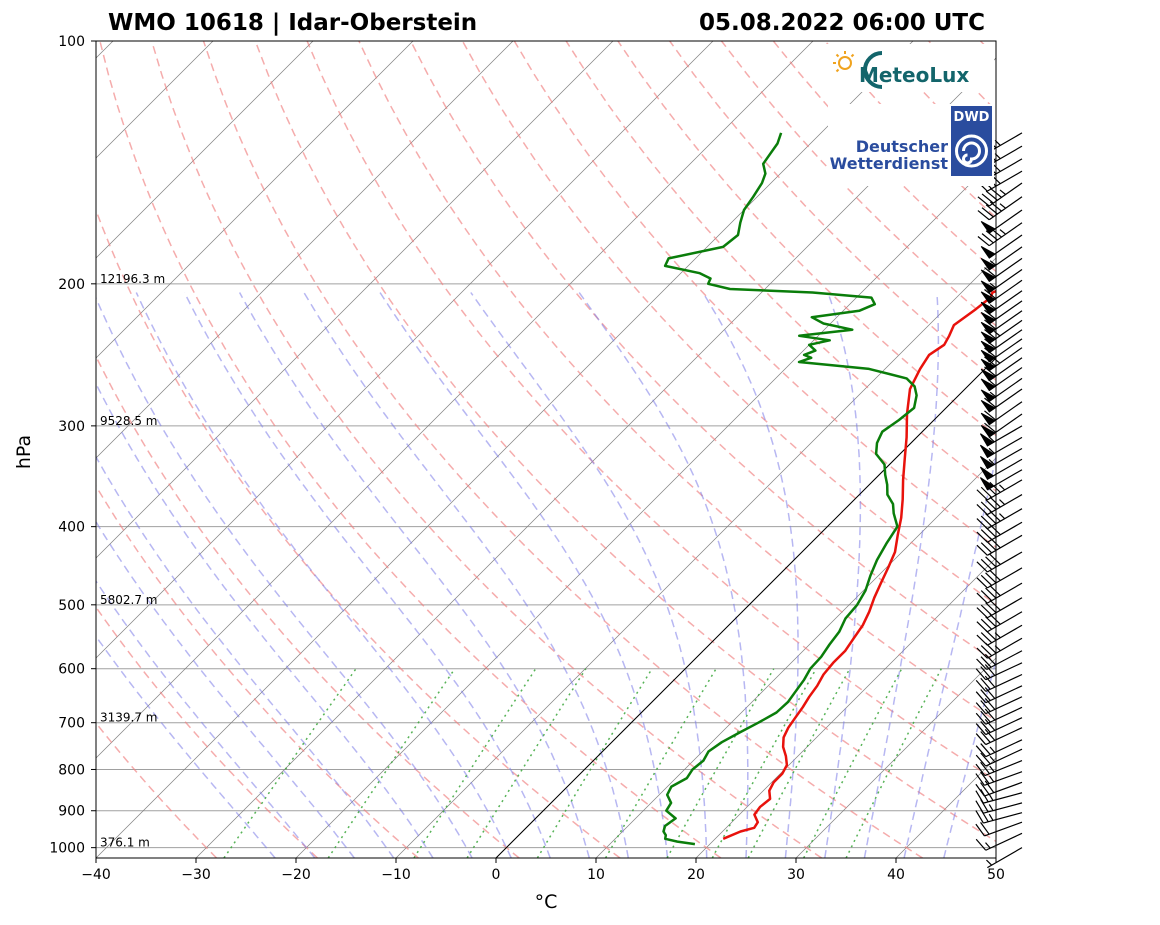 This screenshot has width=1160, height=925. Describe the element at coordinates (496, 875) in the screenshot. I see `x-tick-label: 0` at that location.